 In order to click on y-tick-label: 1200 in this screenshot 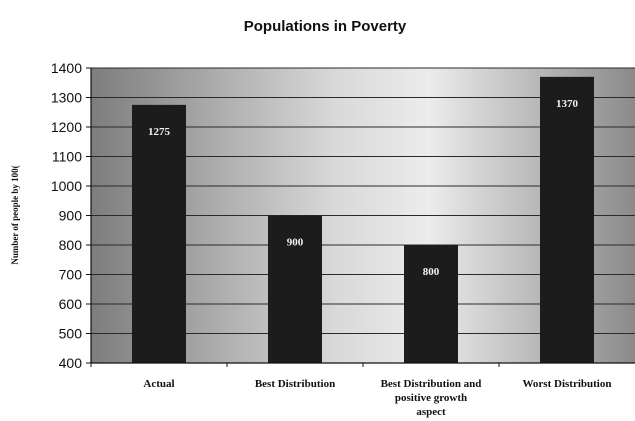, I will do `click(66, 127)`.